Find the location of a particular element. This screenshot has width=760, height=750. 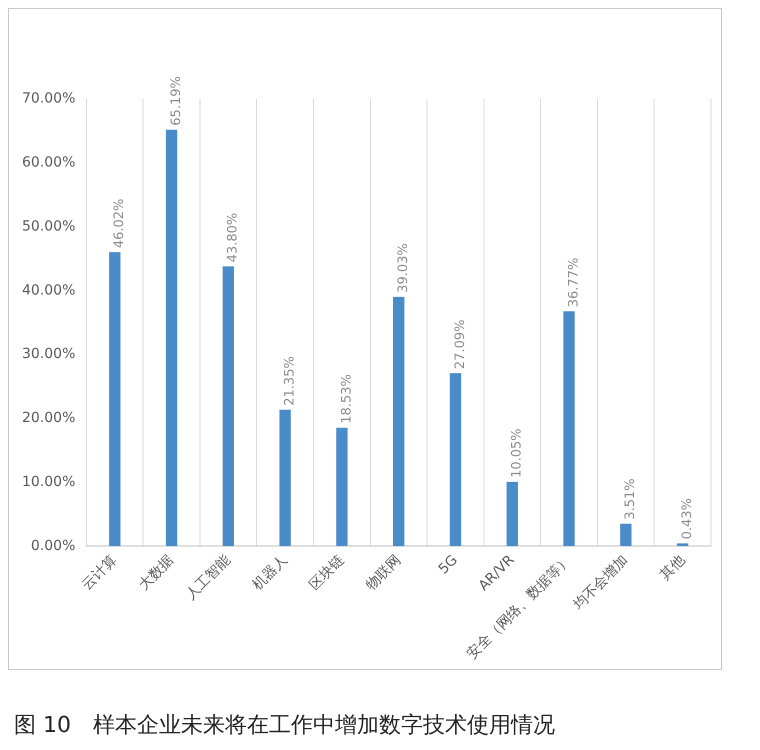

data-label: 65.19% is located at coordinates (176, 101).